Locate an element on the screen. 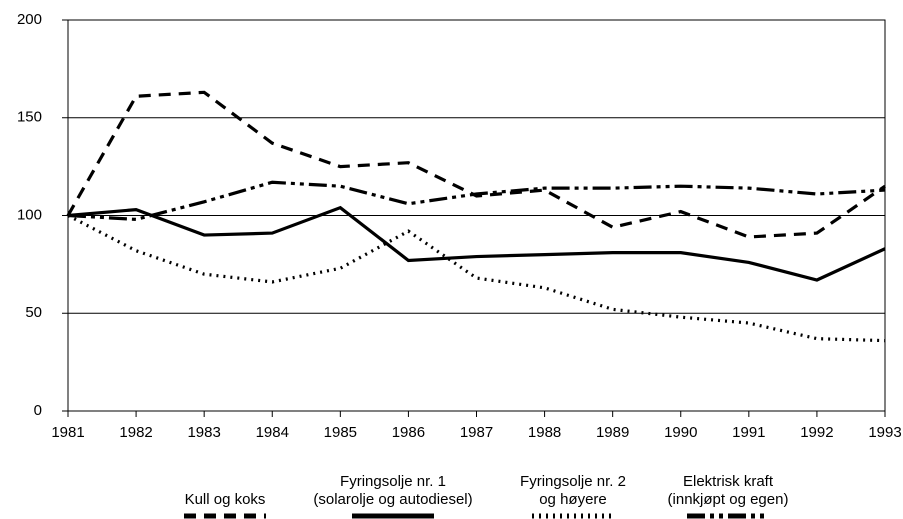 This screenshot has width=903, height=519. legend-label: Elektrisk kraft (innkjøpt og egen) is located at coordinates (728, 490).